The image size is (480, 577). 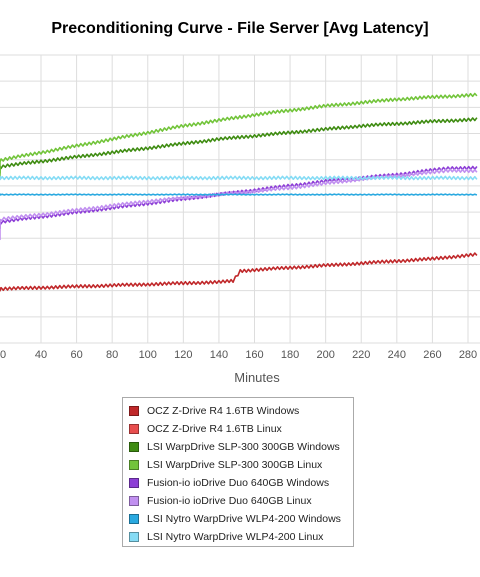 I want to click on legend-item: OCZ Z-Drive R4 1.6TB Linux, so click(x=238, y=429).